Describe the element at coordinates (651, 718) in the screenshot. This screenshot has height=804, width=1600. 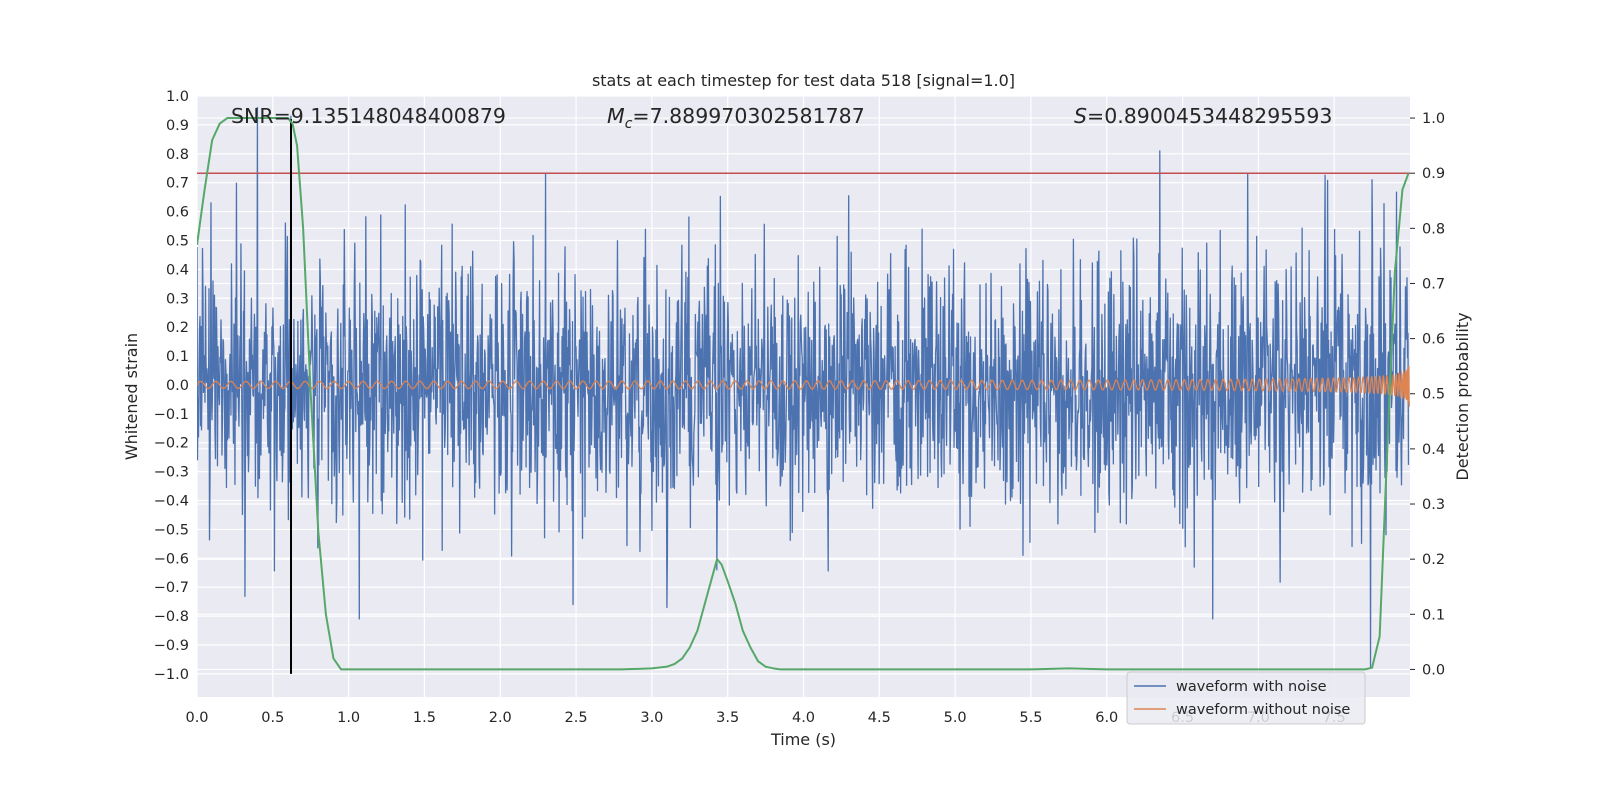
I see `x-tick-label: 3.0` at that location.